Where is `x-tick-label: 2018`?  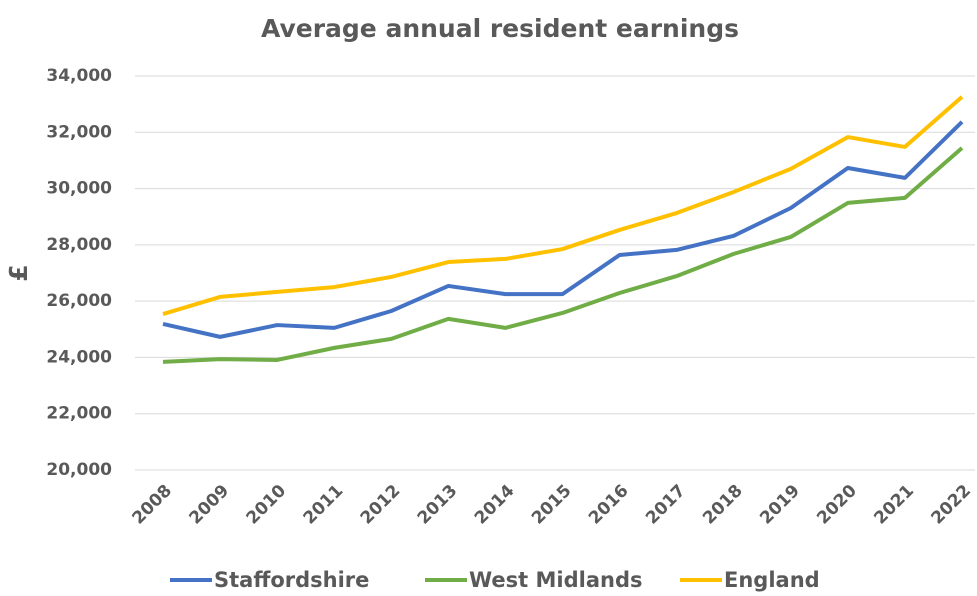 x-tick-label: 2018 is located at coordinates (723, 505).